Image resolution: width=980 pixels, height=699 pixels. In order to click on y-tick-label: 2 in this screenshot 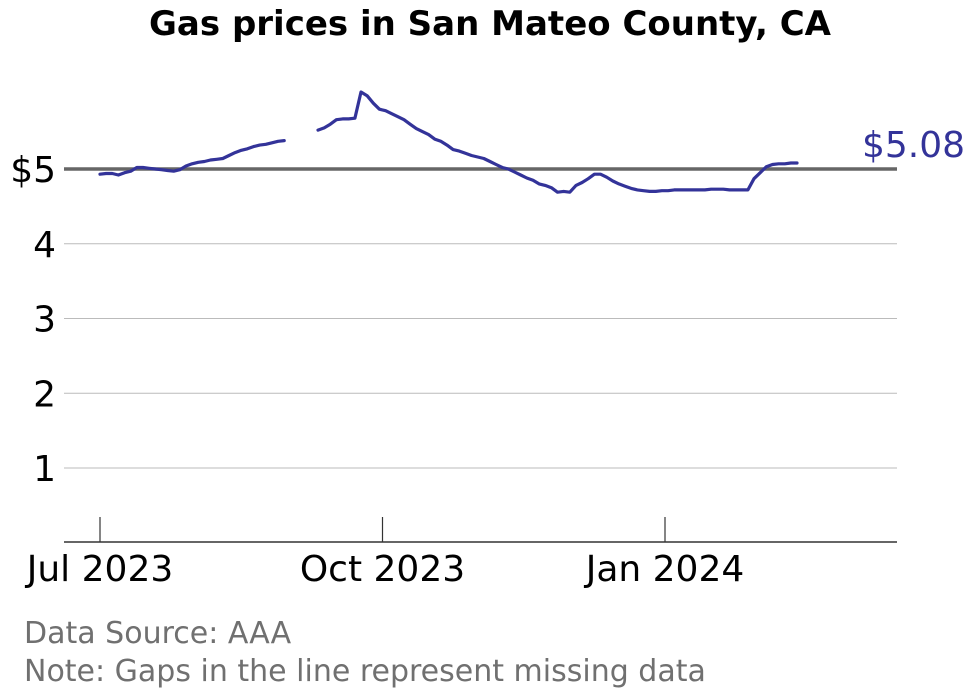, I will do `click(44, 394)`.